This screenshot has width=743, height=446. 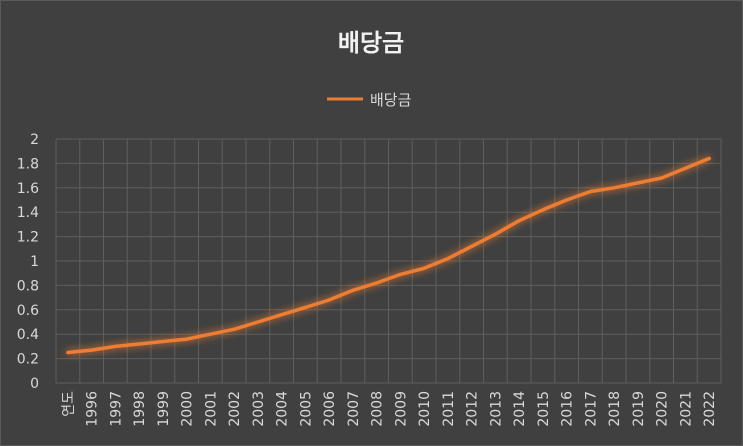 What do you see at coordinates (473, 409) in the screenshot?
I see `x-tick-label: 2012` at bounding box center [473, 409].